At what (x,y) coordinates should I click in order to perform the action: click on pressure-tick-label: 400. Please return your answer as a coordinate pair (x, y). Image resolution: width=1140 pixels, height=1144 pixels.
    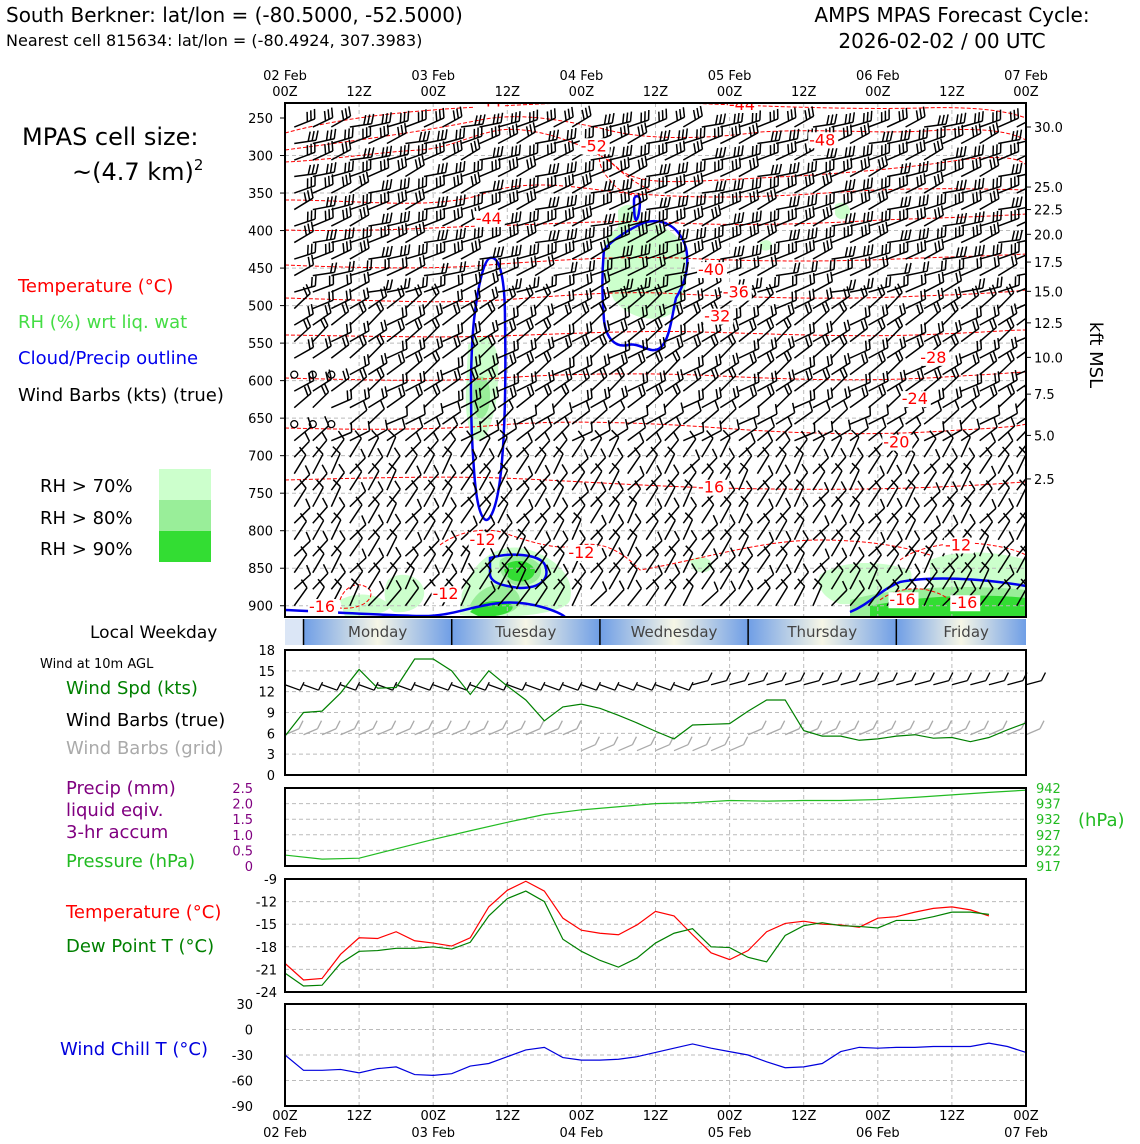
    Looking at the image, I should click on (260, 232).